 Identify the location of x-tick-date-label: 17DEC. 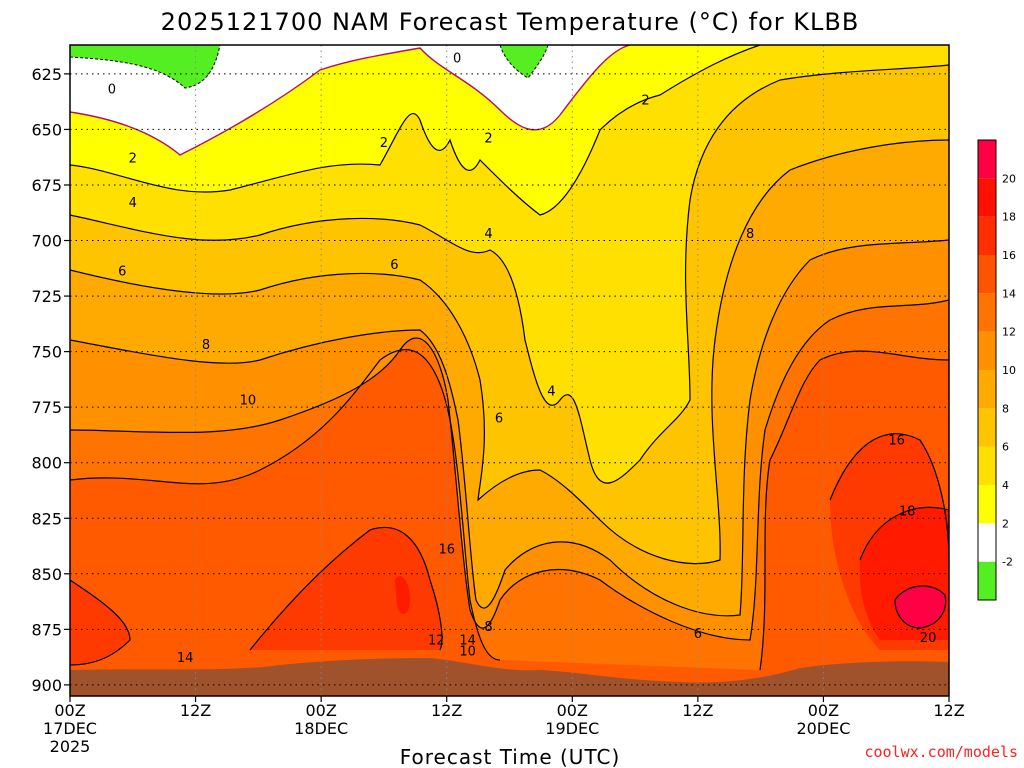
(70, 728).